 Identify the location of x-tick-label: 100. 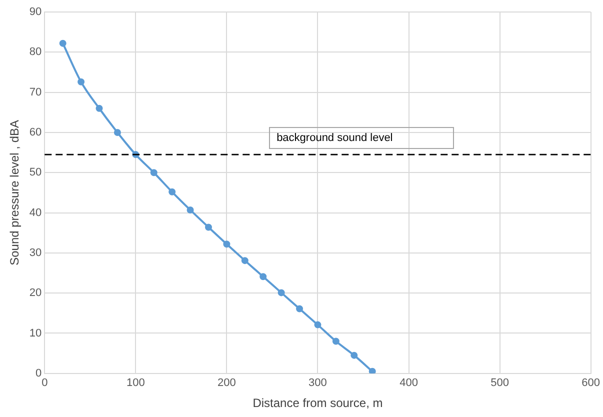
(135, 383).